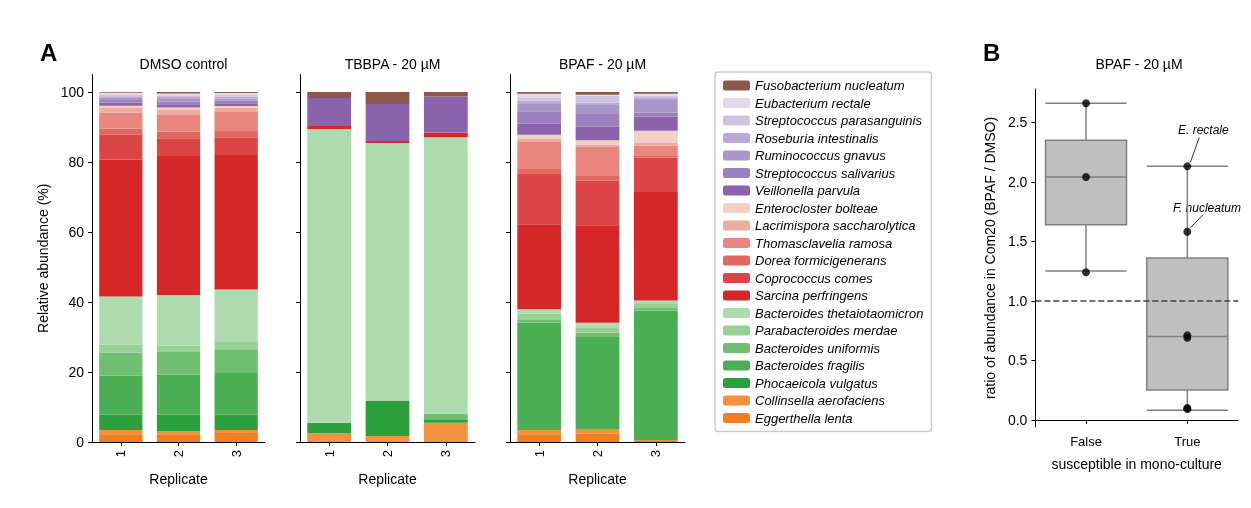  Describe the element at coordinates (824, 243) in the screenshot. I see `legend-label: Thomasclavelia ramosa` at that location.